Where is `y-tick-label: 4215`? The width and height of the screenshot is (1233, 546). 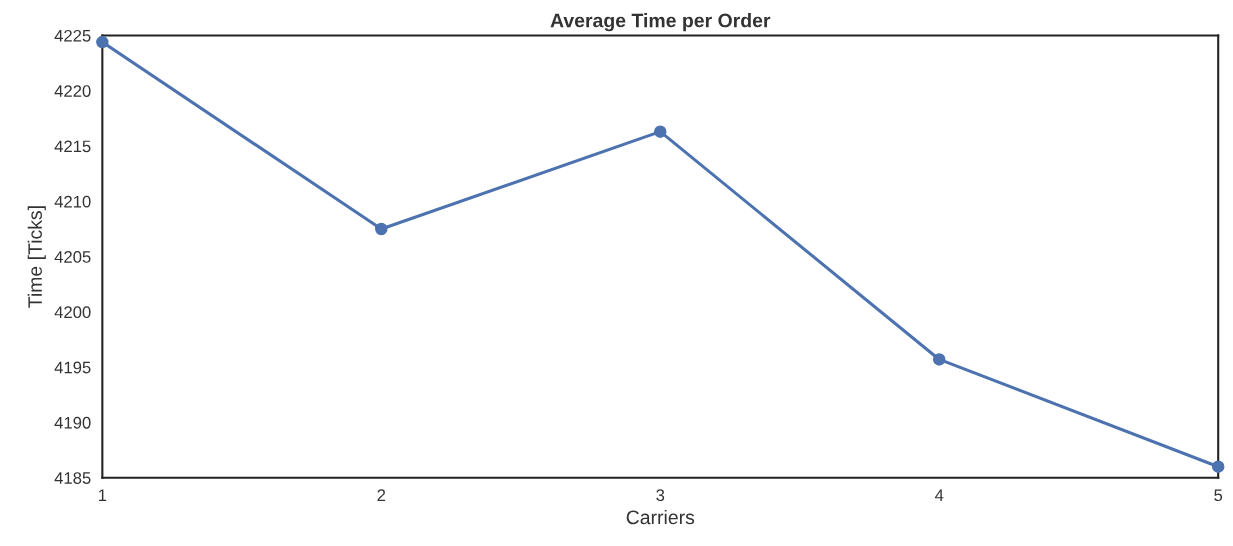 y-tick-label: 4215 is located at coordinates (72, 146).